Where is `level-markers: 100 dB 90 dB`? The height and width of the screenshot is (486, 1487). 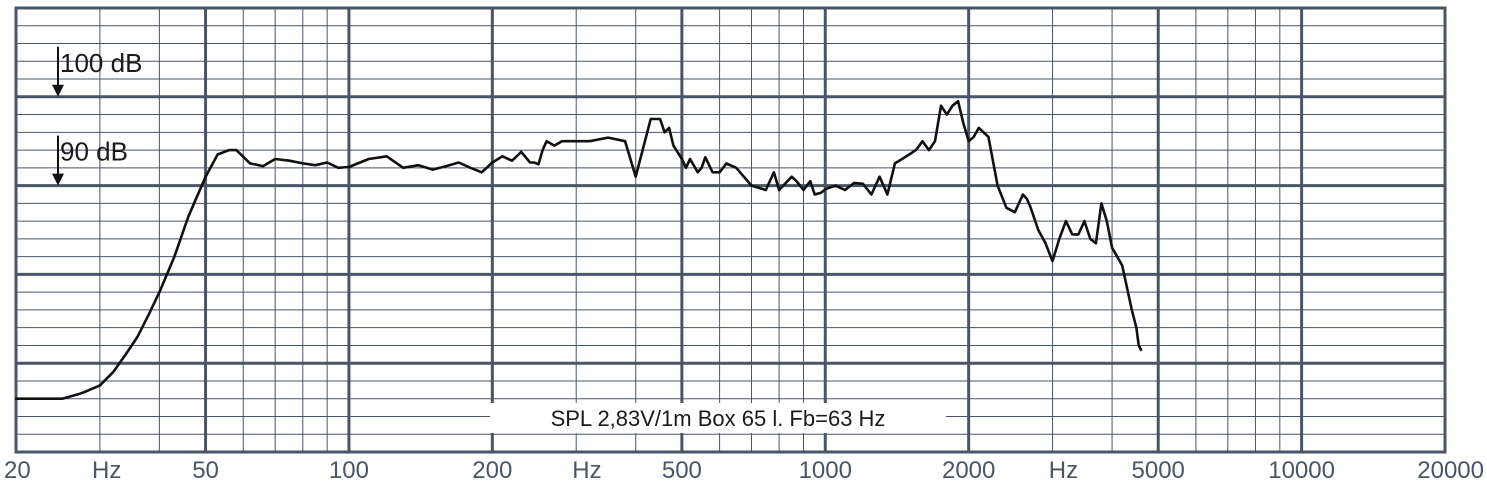 level-markers: 100 dB 90 dB is located at coordinates (97, 116).